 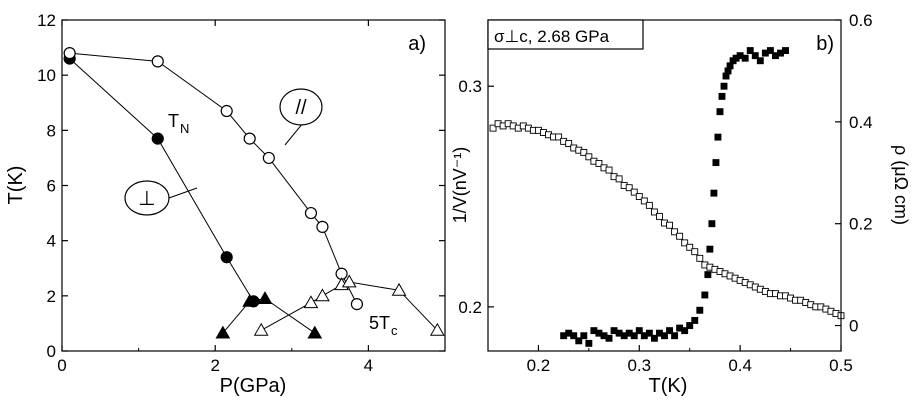 What do you see at coordinates (294, 134) in the screenshot?
I see `par-leader-line` at bounding box center [294, 134].